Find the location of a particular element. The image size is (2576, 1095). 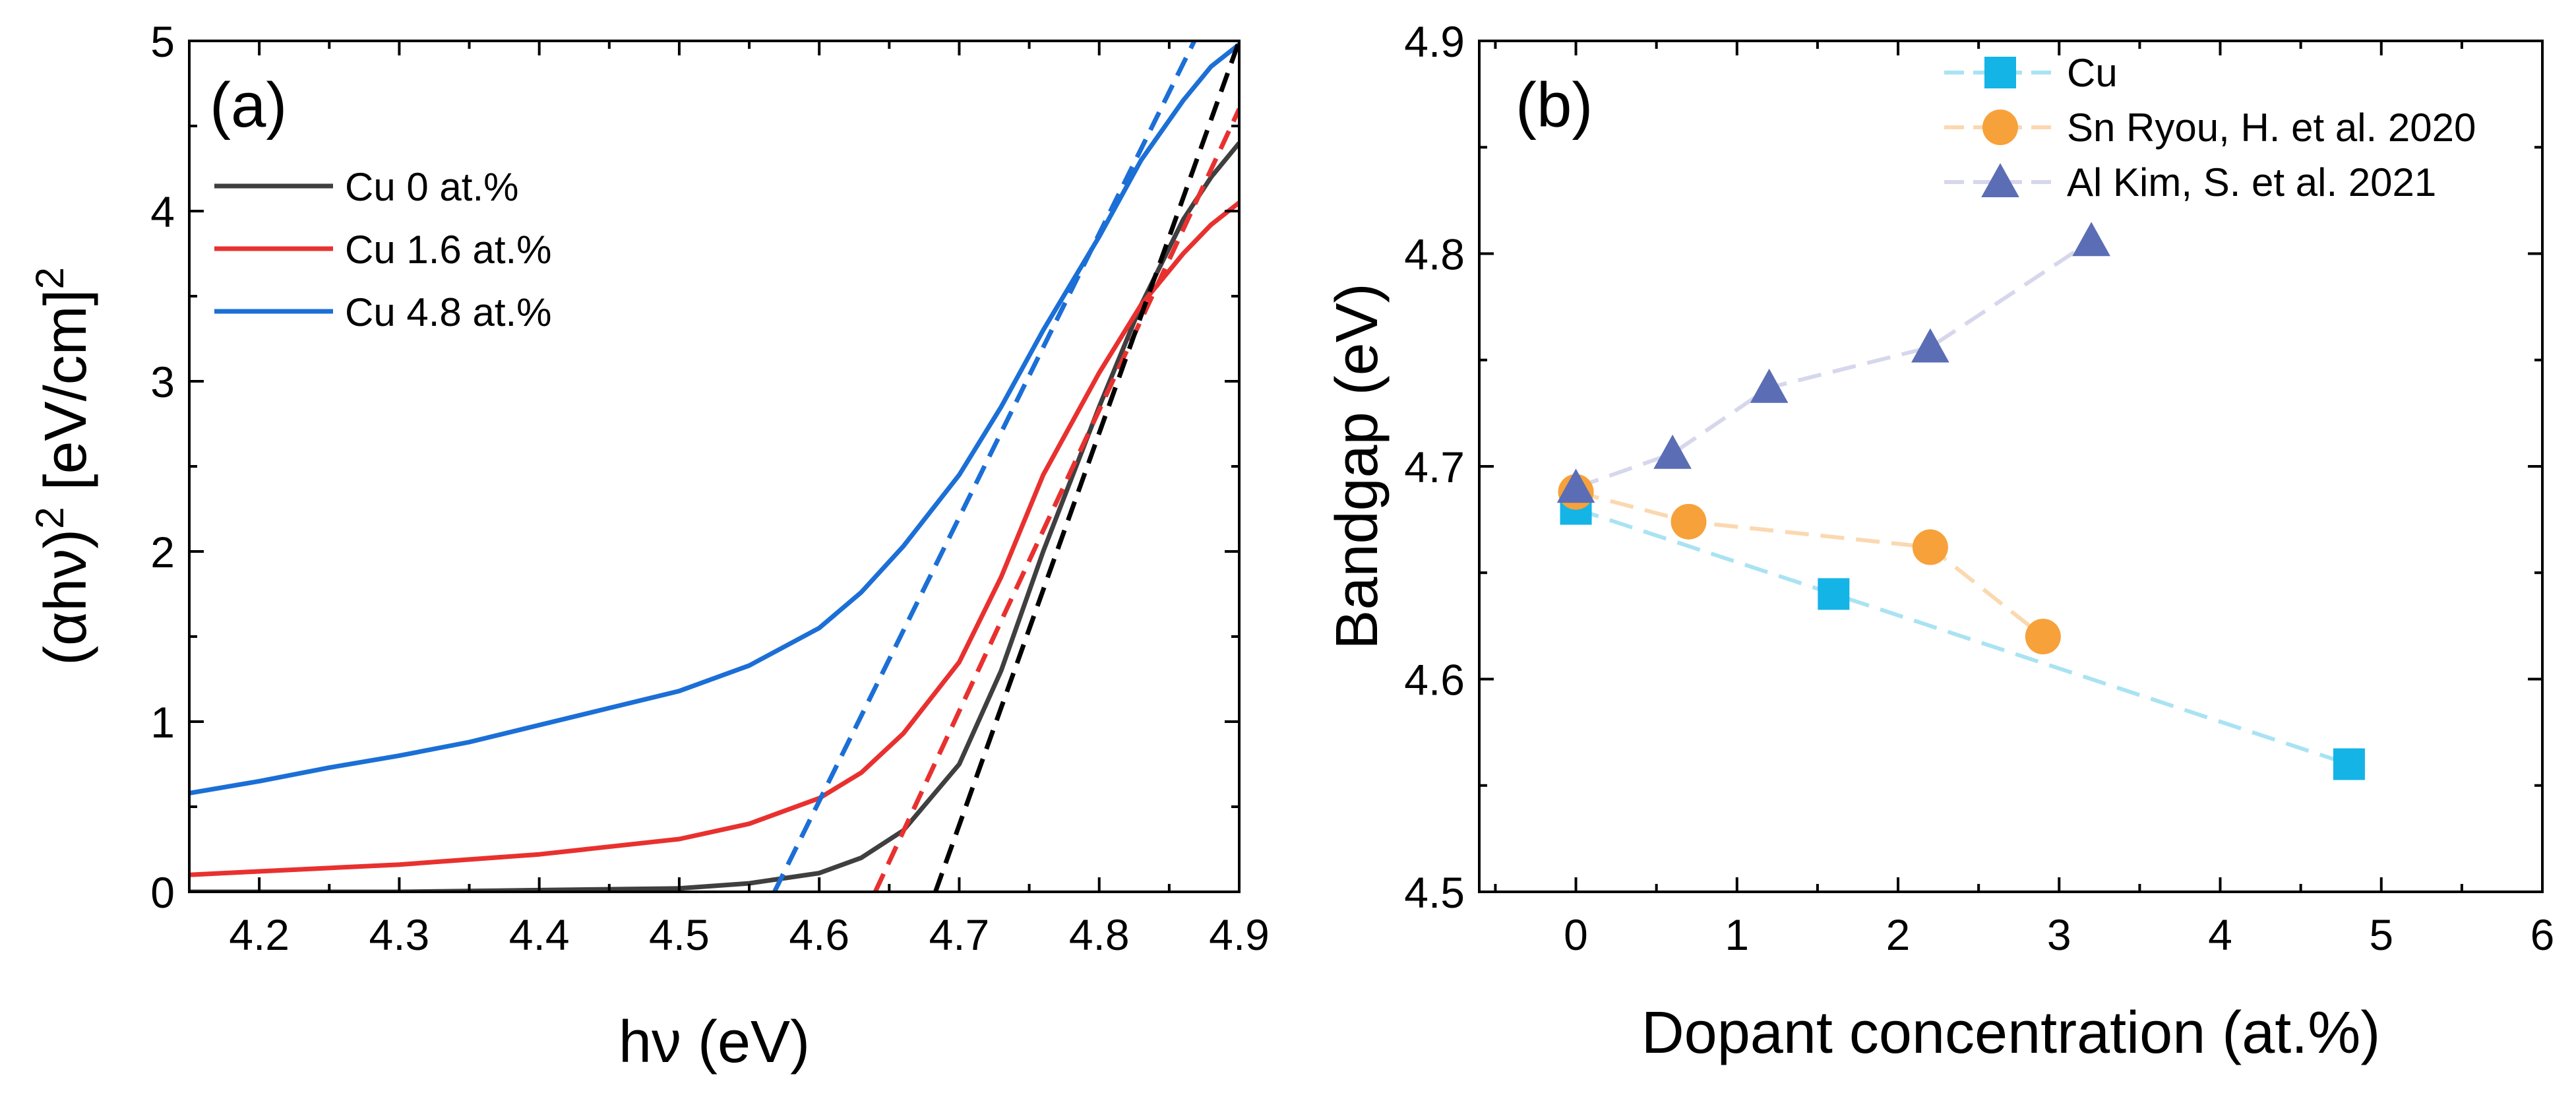

y-tick-label: 4.9 is located at coordinates (1434, 41).